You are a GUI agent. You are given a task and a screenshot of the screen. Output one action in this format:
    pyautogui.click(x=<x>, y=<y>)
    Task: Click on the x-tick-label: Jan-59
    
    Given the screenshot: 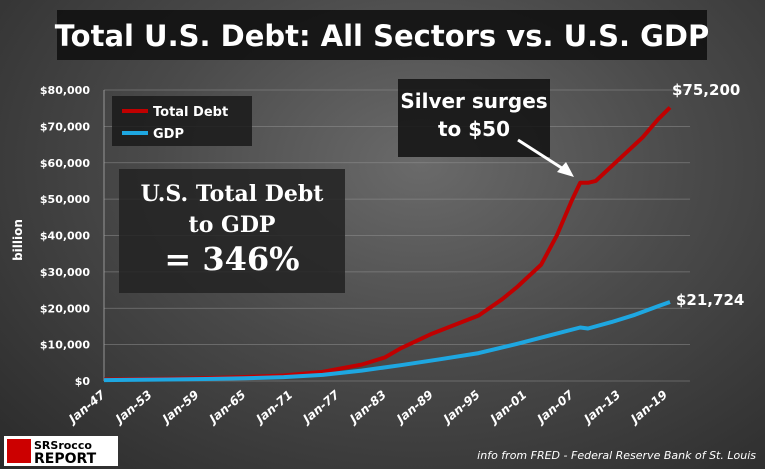 What is the action you would take?
    pyautogui.click(x=179, y=408)
    